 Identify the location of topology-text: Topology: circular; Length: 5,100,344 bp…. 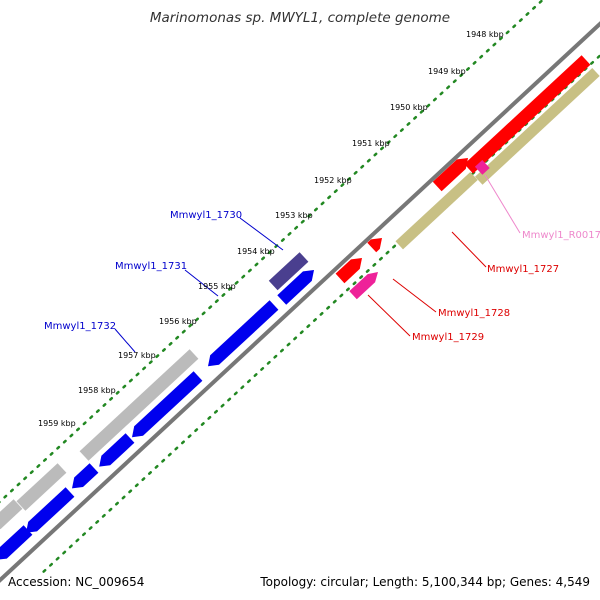
(424, 582).